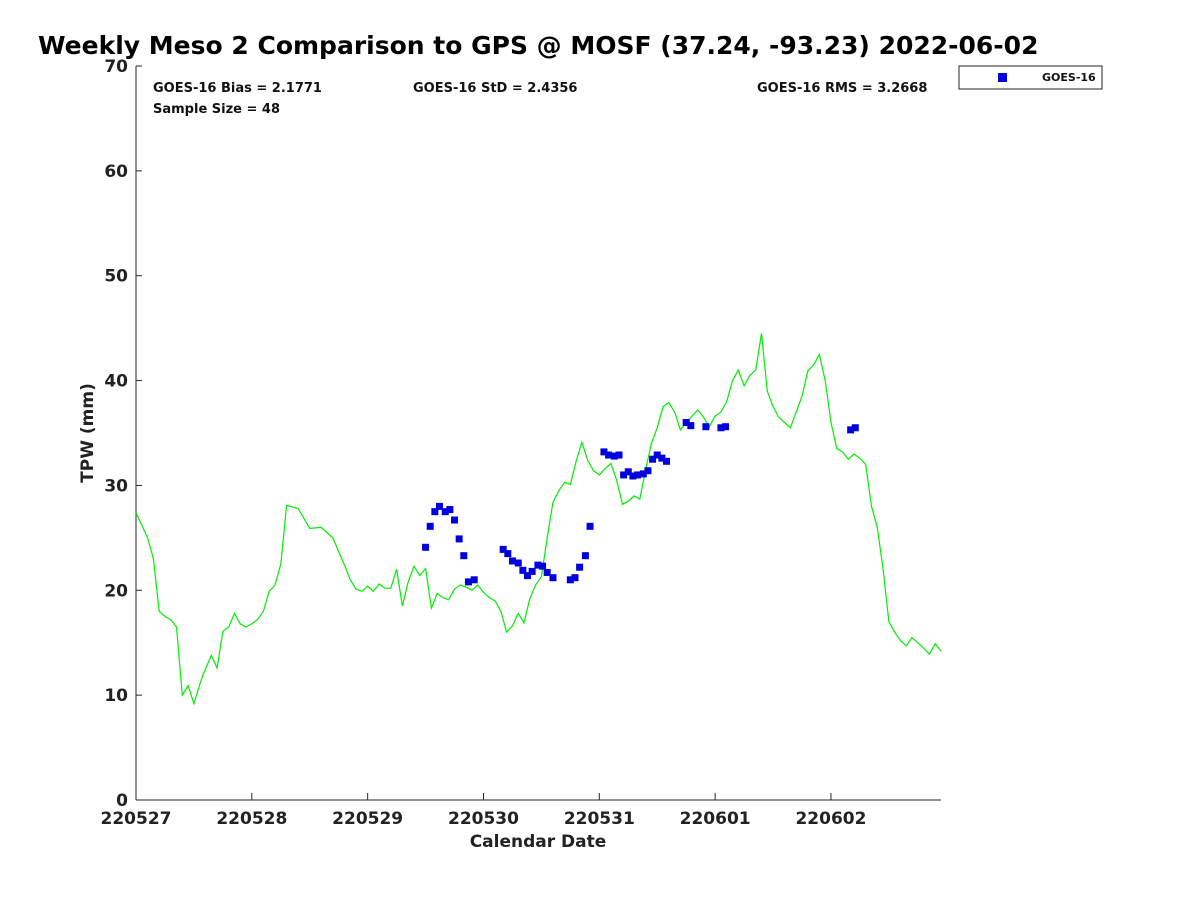  What do you see at coordinates (495, 88) in the screenshot?
I see `std-annotation: GOES-16 StD = 2.4356` at bounding box center [495, 88].